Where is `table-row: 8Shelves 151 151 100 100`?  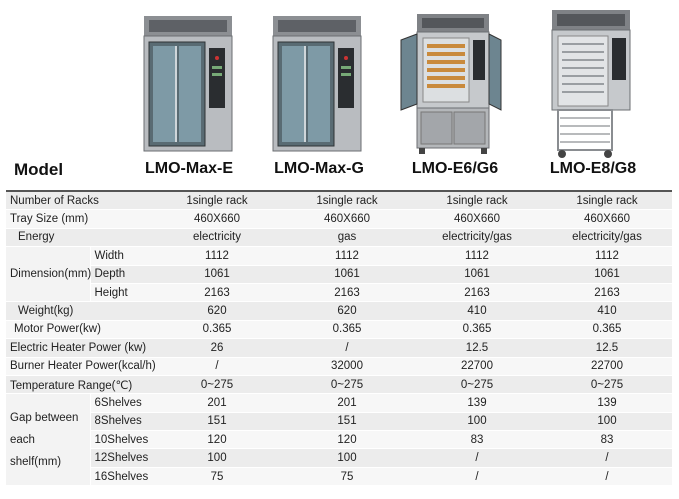 table-row: 8Shelves 151 151 100 100 is located at coordinates (339, 422).